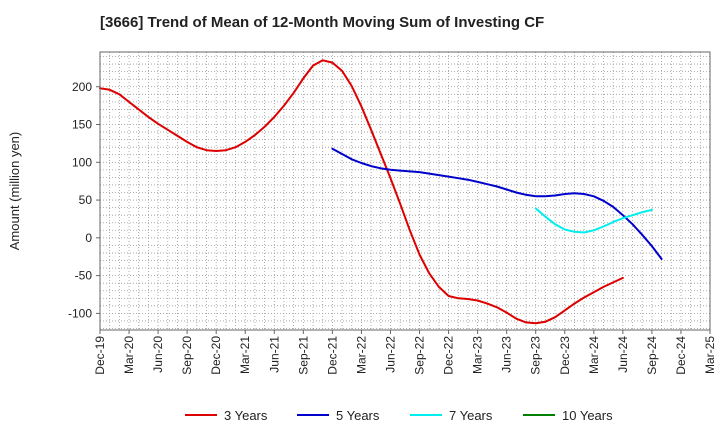 This screenshot has height=440, width=720. Describe the element at coordinates (14, 191) in the screenshot. I see `y-axis-label: Amount (million yen)` at that location.